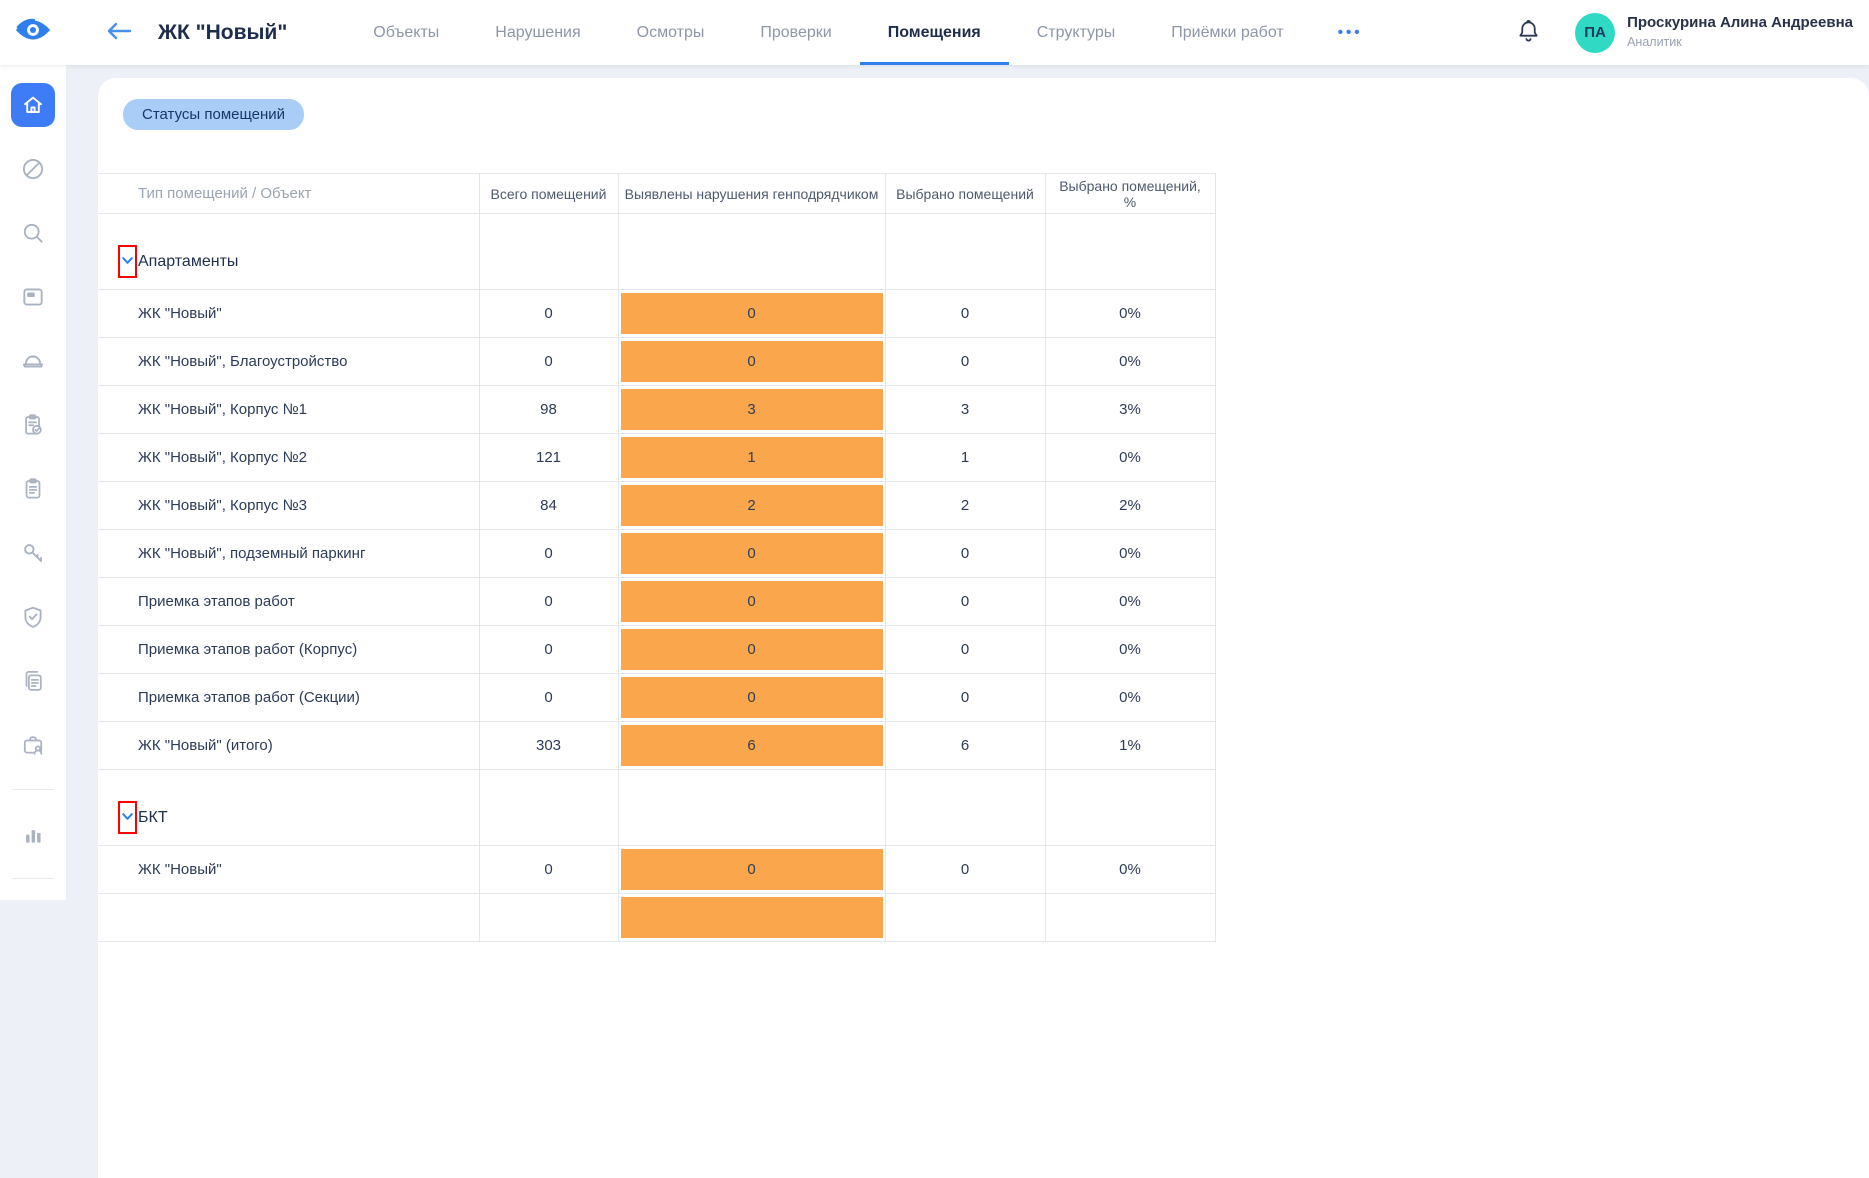  Describe the element at coordinates (33, 553) in the screenshot. I see `sidebar-item-key` at that location.